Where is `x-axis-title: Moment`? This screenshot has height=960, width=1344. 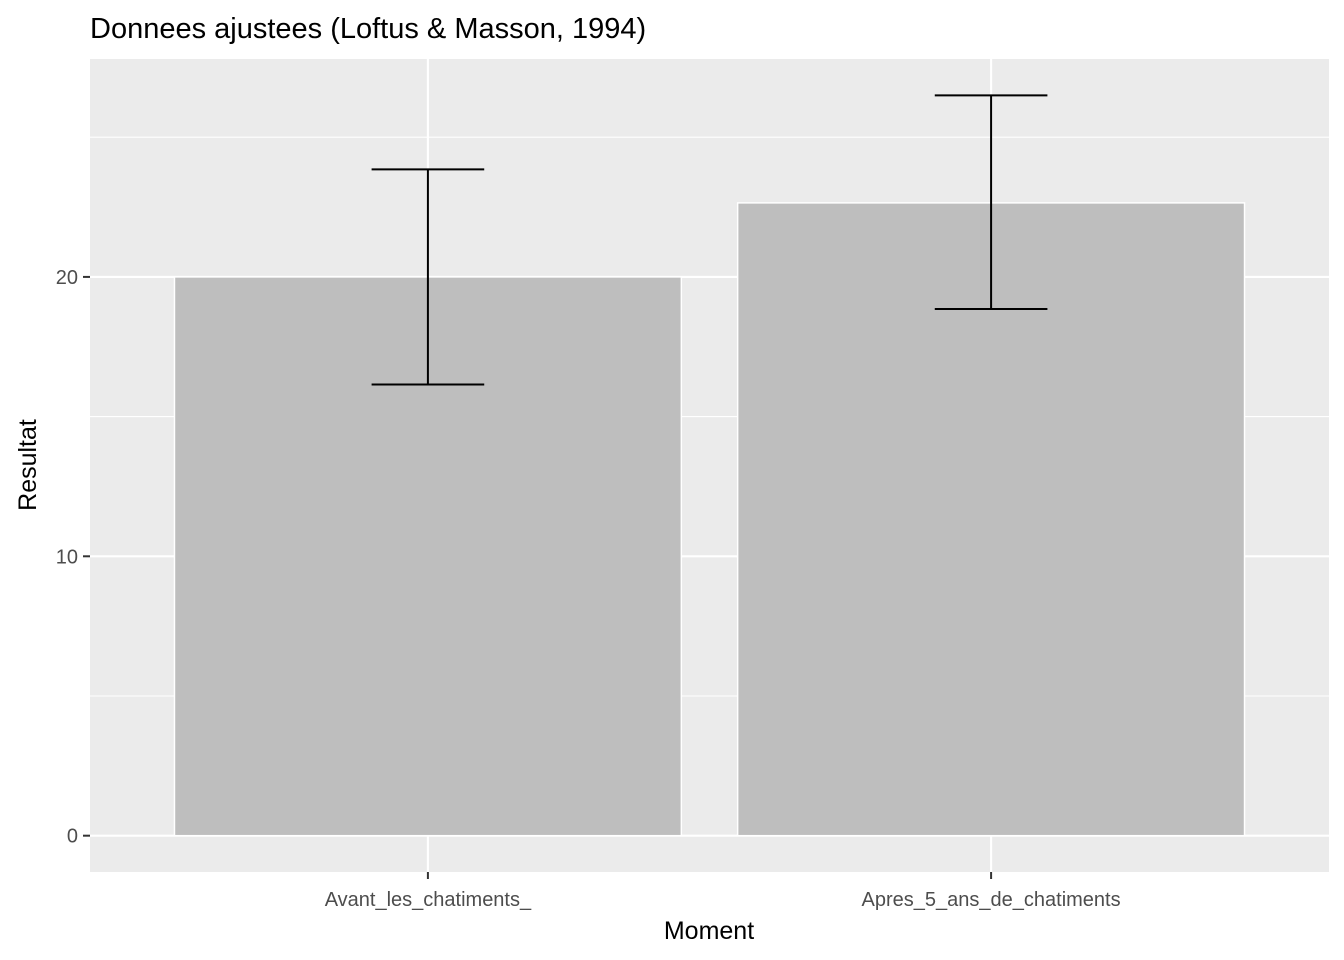
x-axis-title: Moment is located at coordinates (709, 931).